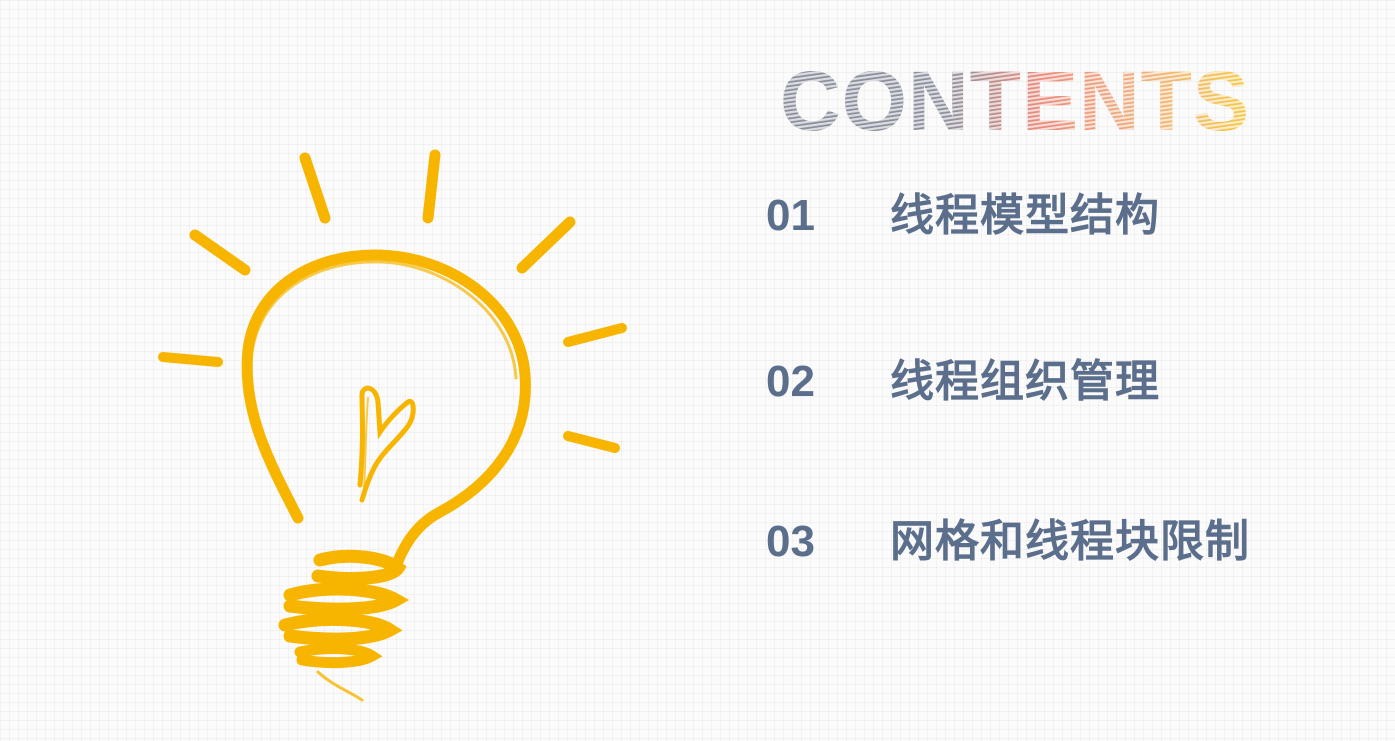 The image size is (1395, 741). I want to click on bulb-outline, so click(386, 413).